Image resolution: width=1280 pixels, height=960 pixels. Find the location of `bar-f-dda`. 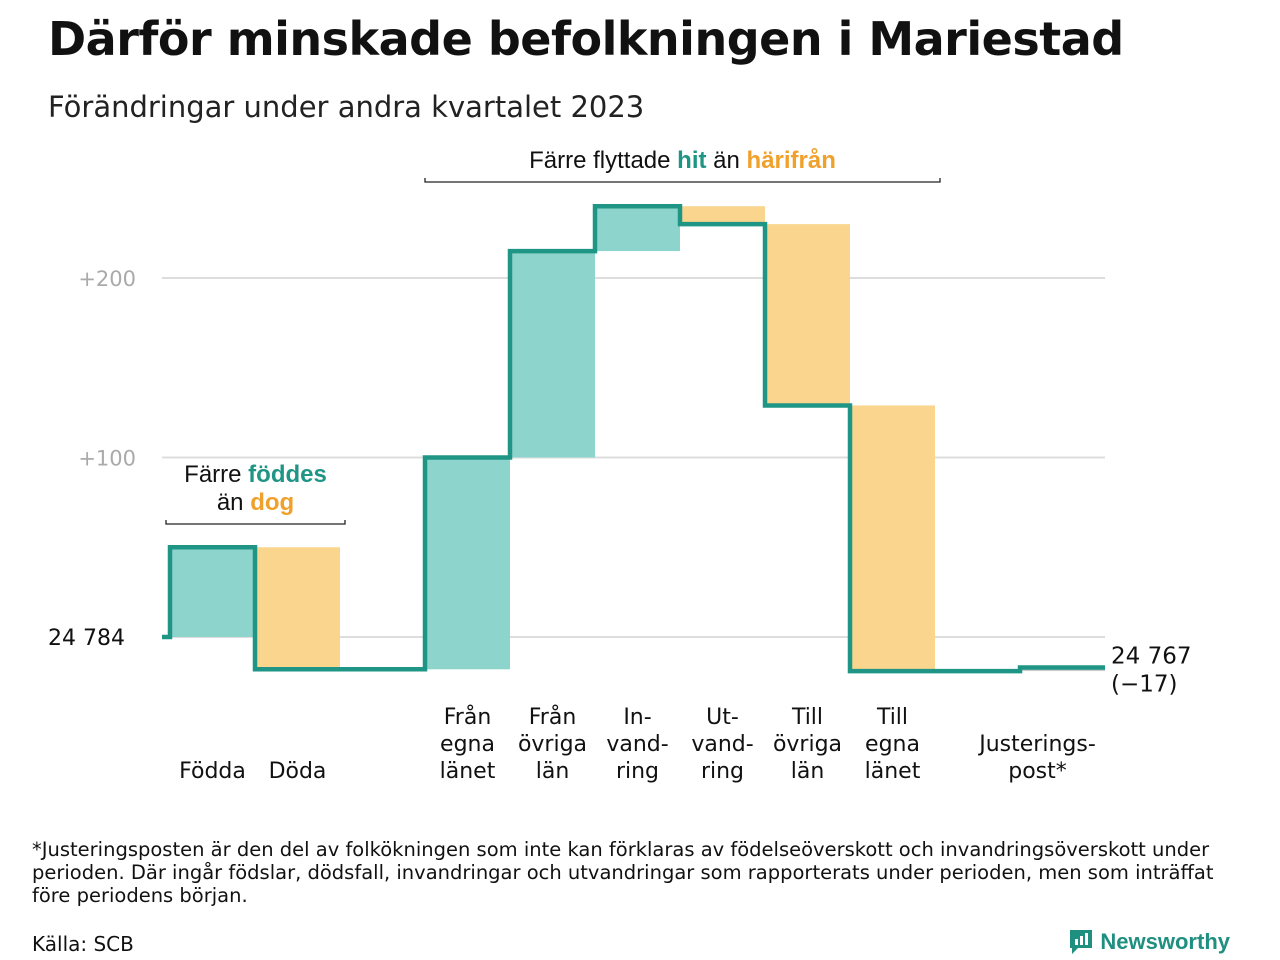

bar-f-dda is located at coordinates (212, 592).